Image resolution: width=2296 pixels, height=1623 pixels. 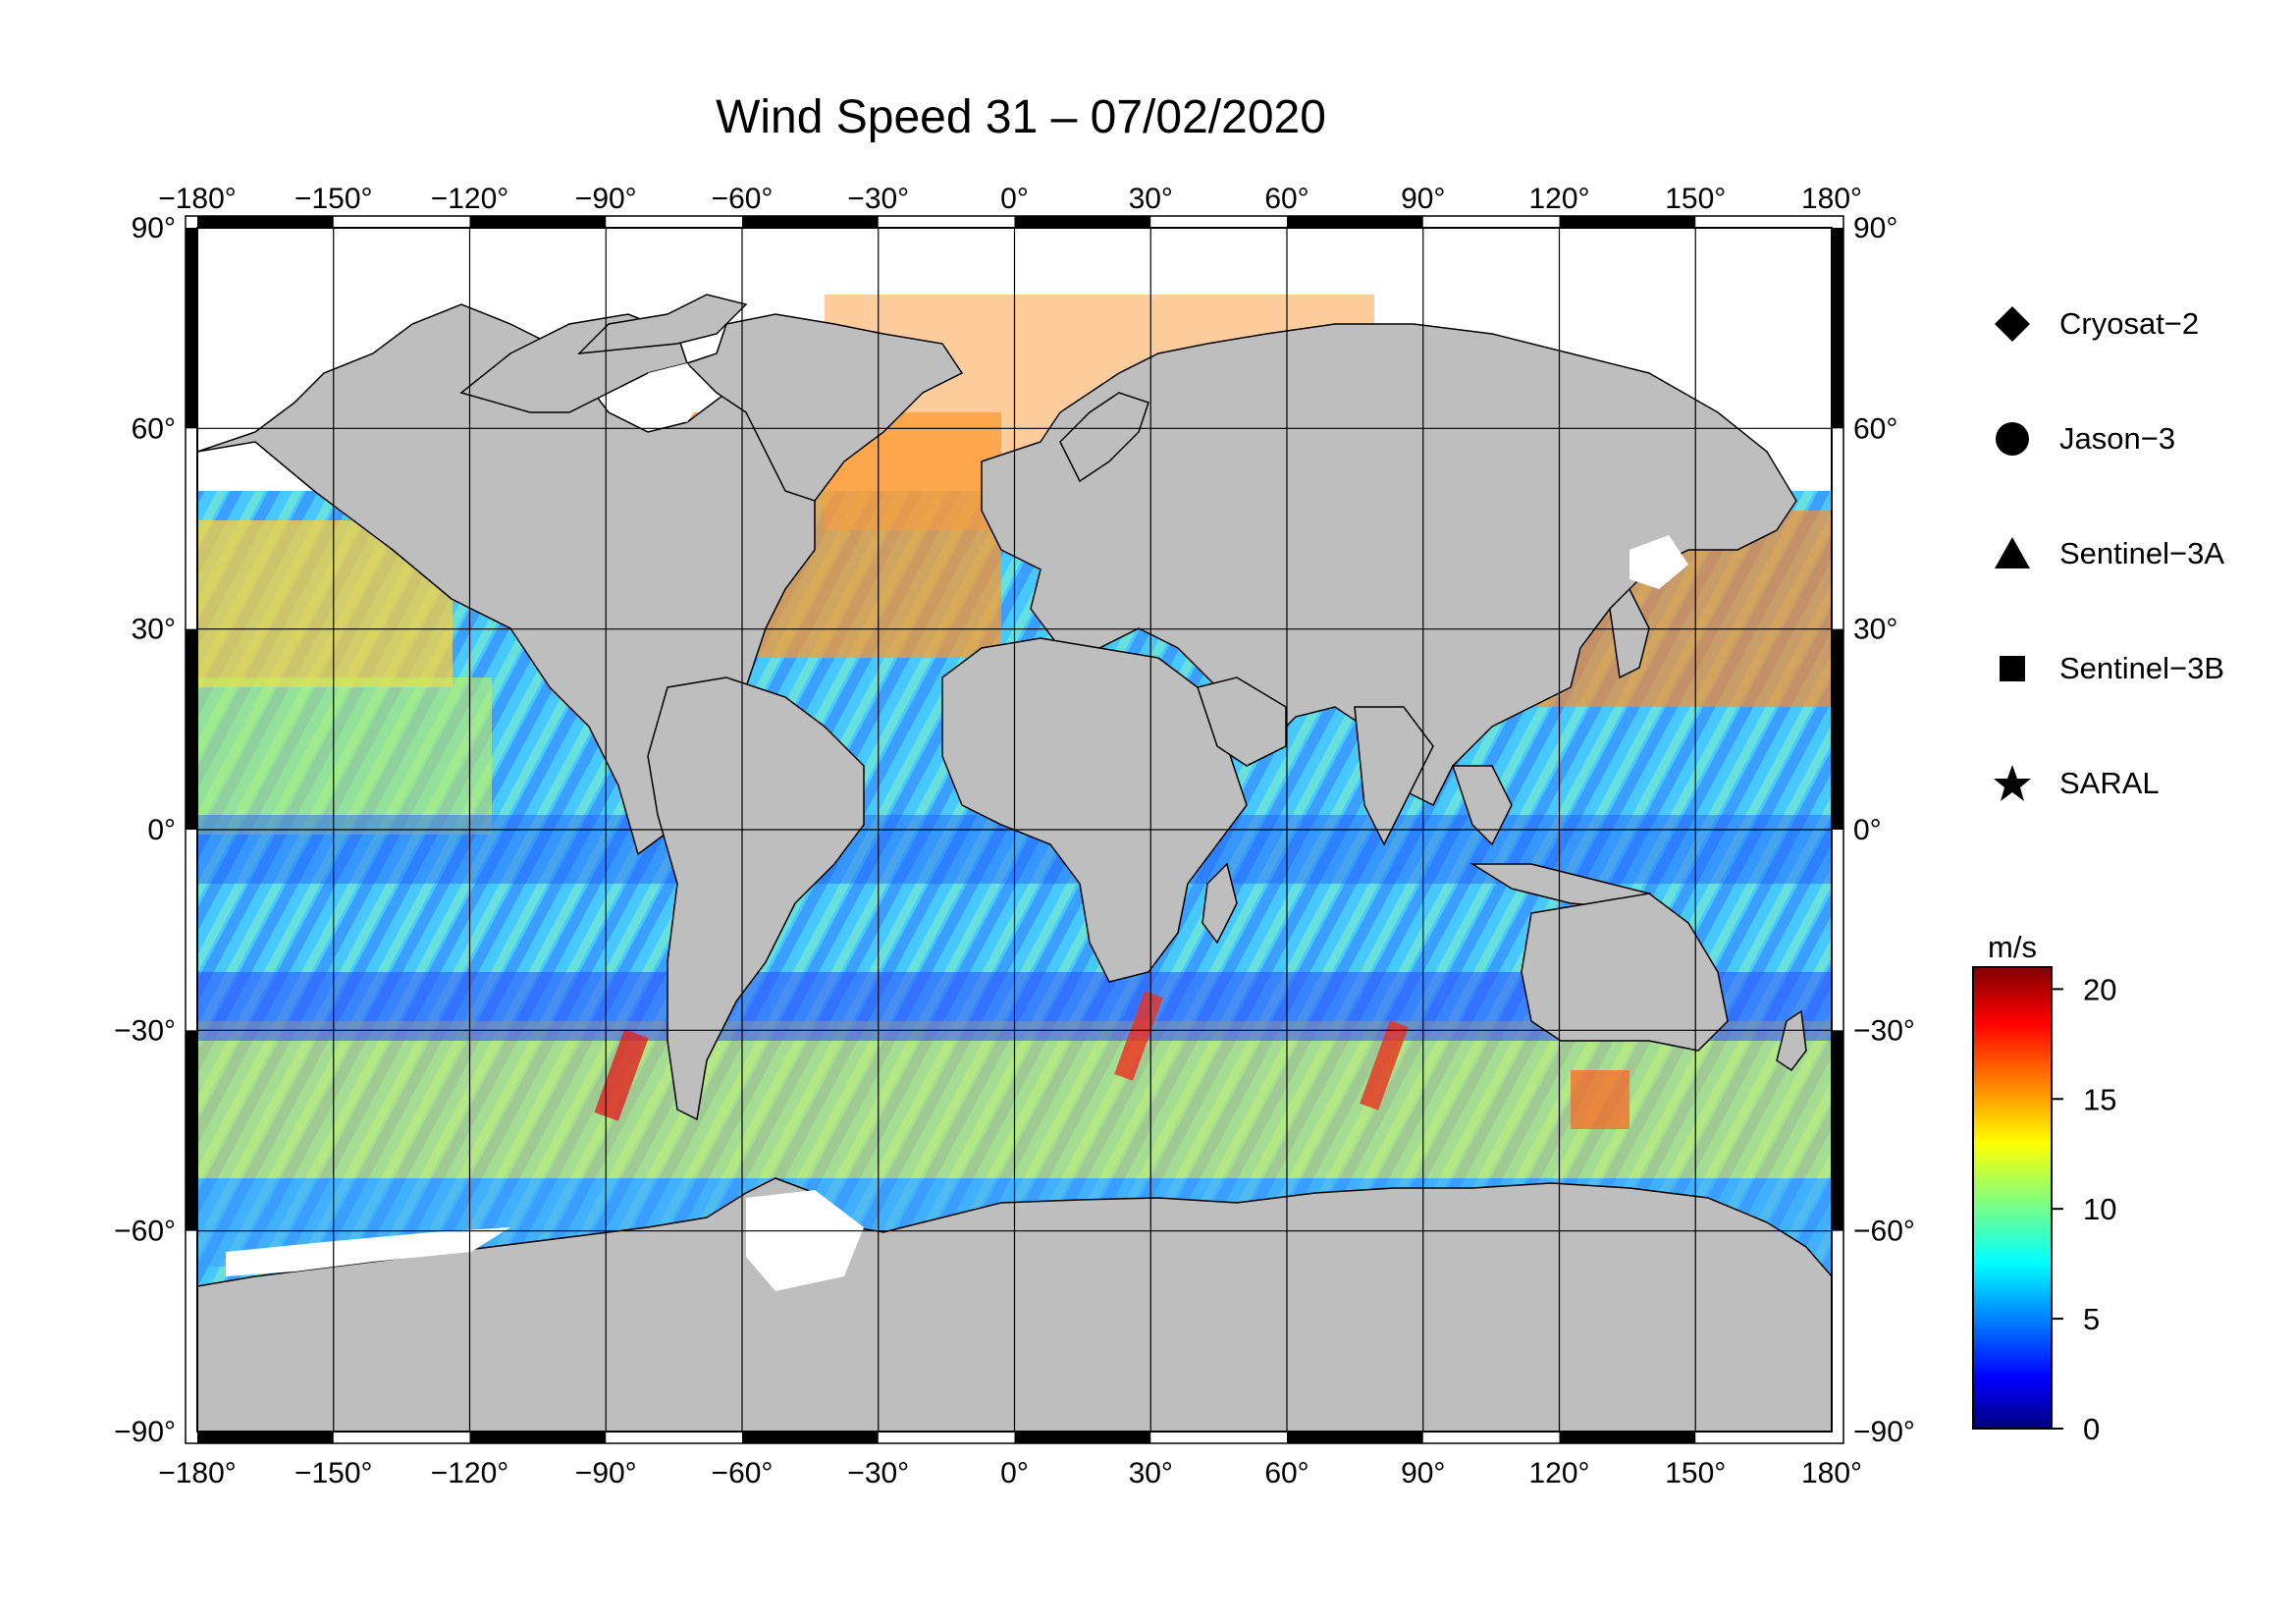 I want to click on colorbar-unit: m/s, so click(x=2012, y=947).